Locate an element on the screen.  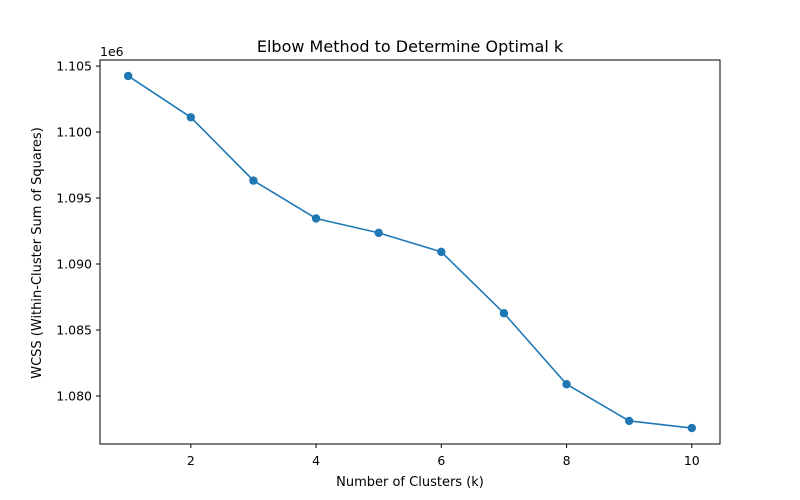
x-axis-label: Number of Clusters (k) is located at coordinates (410, 482).